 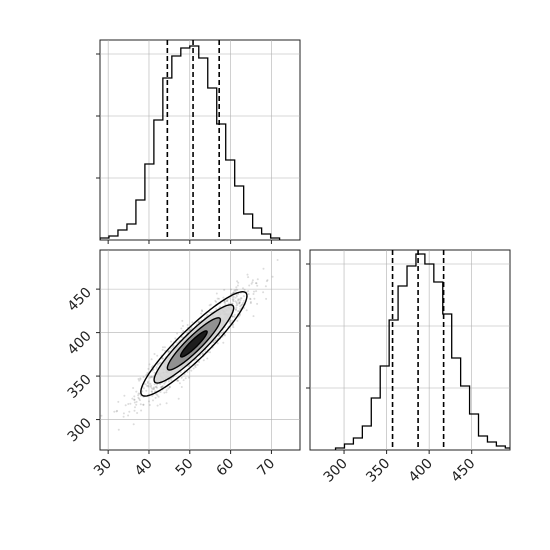 What do you see at coordinates (389, 358) in the screenshot?
I see `histogram-panel-param-2-ticks` at bounding box center [389, 358].